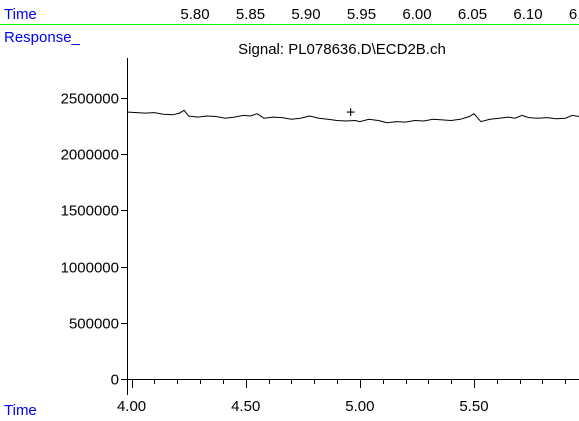 Image resolution: width=579 pixels, height=421 pixels. Describe the element at coordinates (42, 37) in the screenshot. I see `response-axis-label: Response_` at that location.